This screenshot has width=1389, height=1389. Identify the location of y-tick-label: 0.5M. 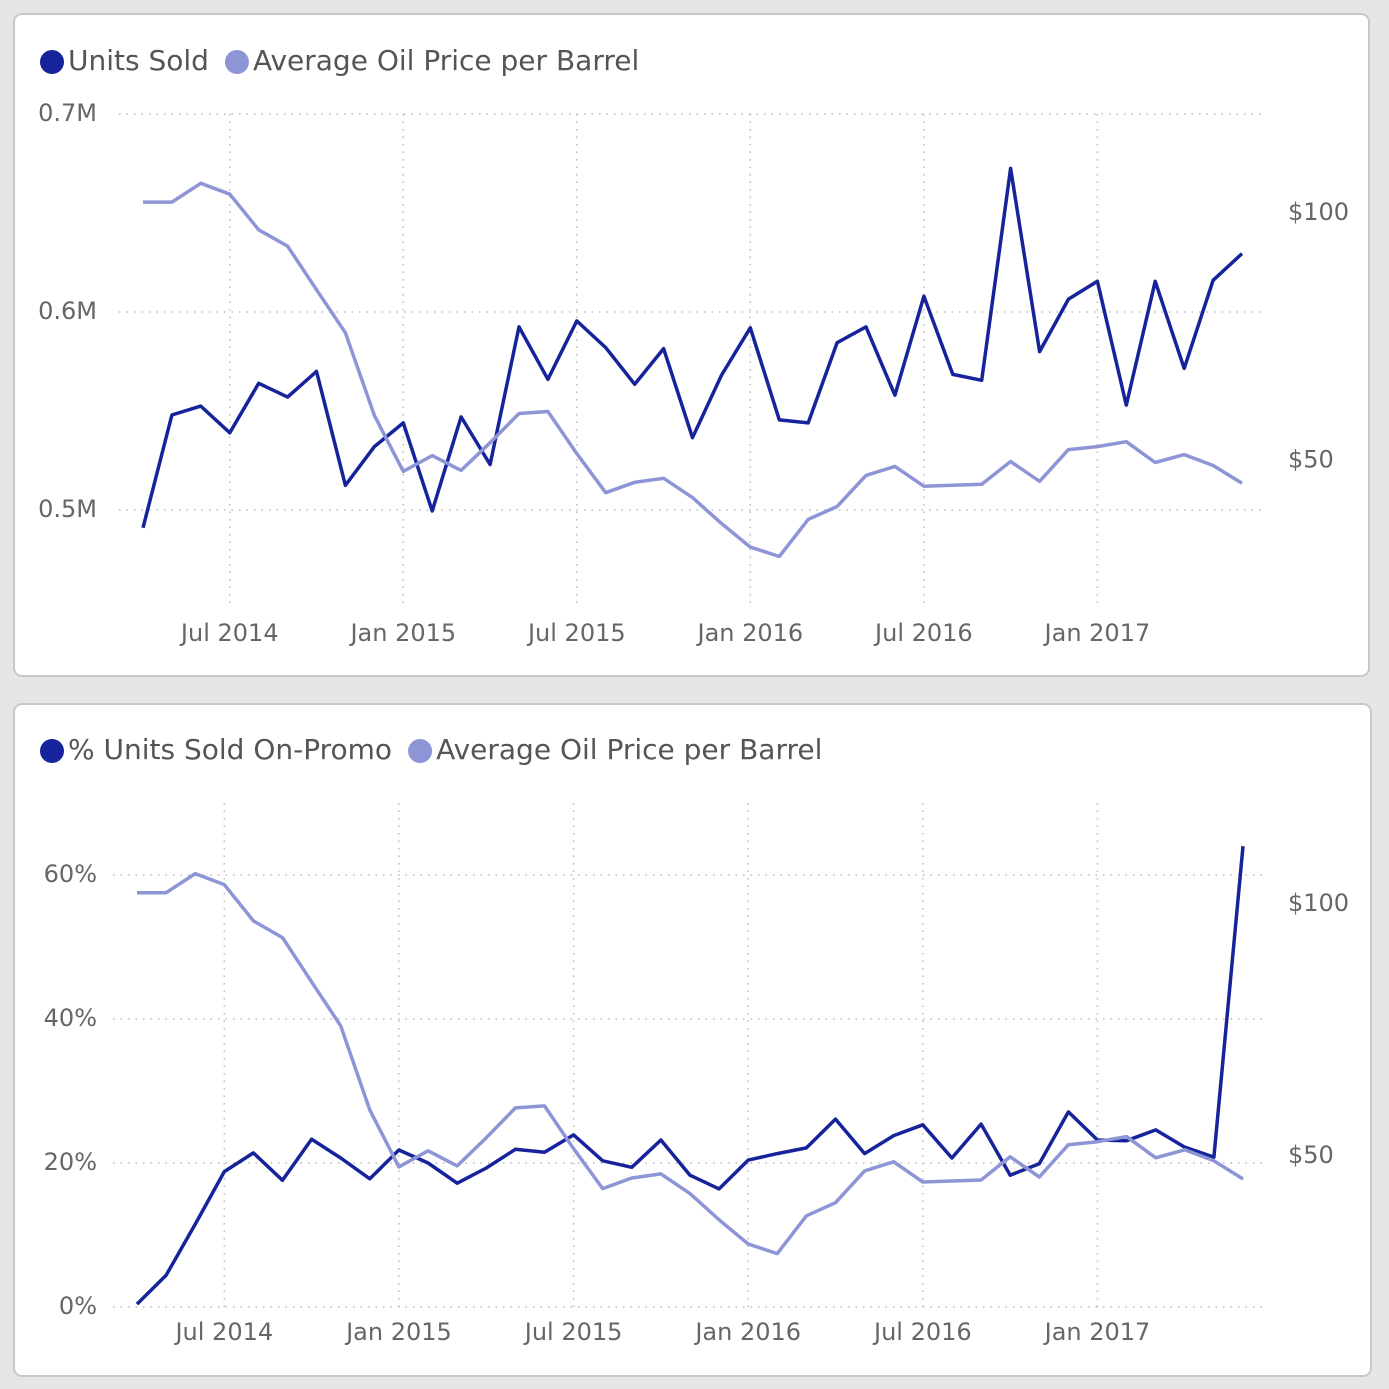
(67, 509).